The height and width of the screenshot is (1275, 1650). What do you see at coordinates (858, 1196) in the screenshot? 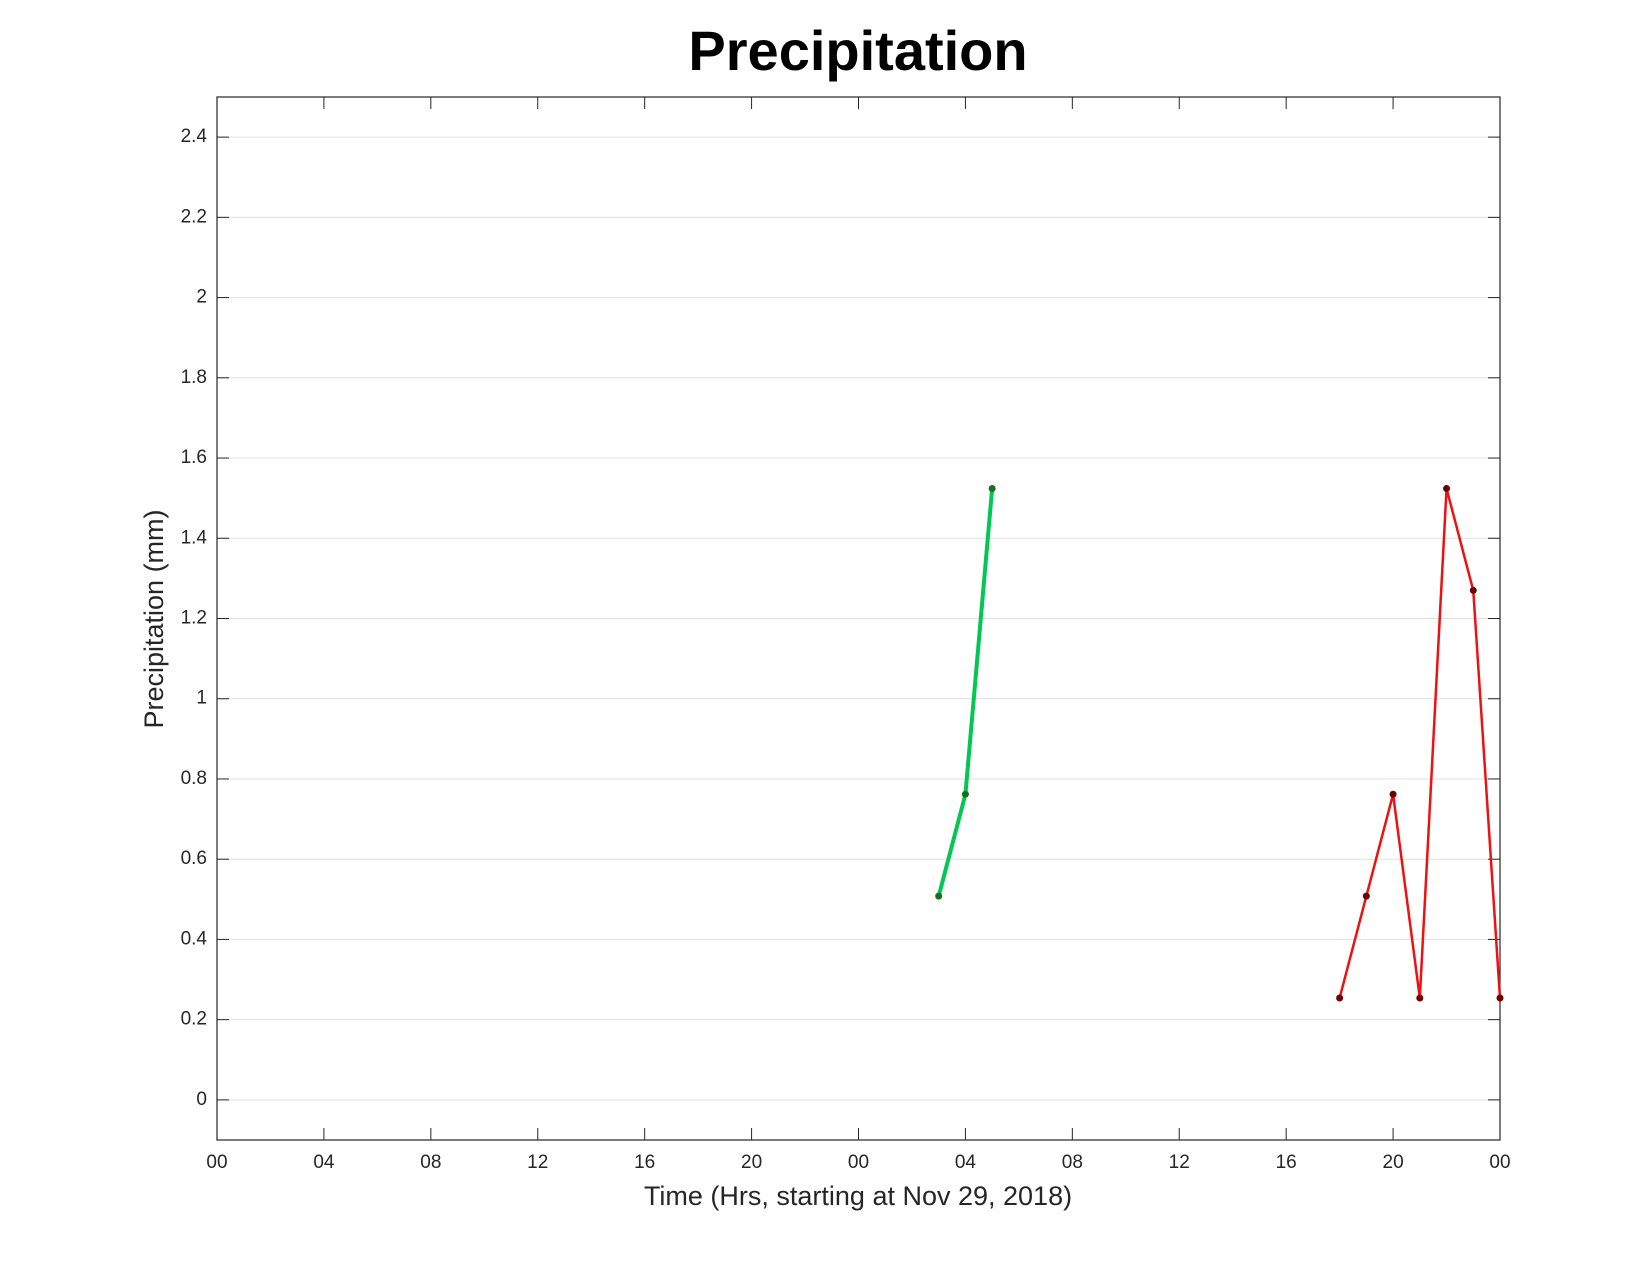
I see `x-axis-label: Time (Hrs, starting at Nov 29, 2018)` at bounding box center [858, 1196].